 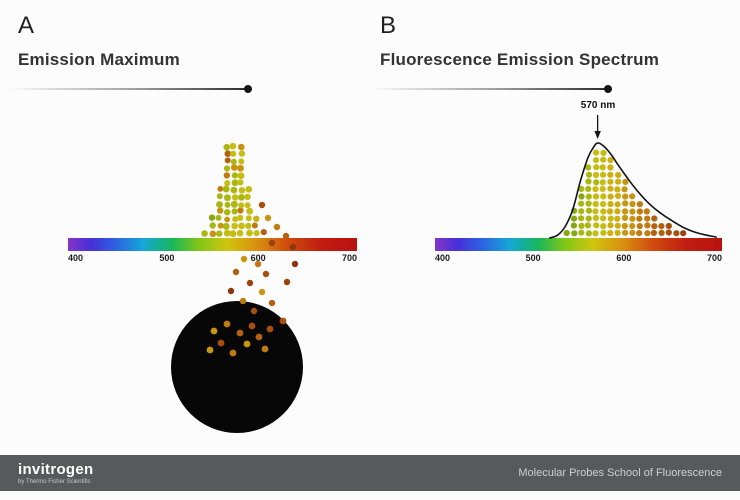 What do you see at coordinates (598, 105) in the screenshot?
I see `peak-wavelength-label: 570 nm` at bounding box center [598, 105].